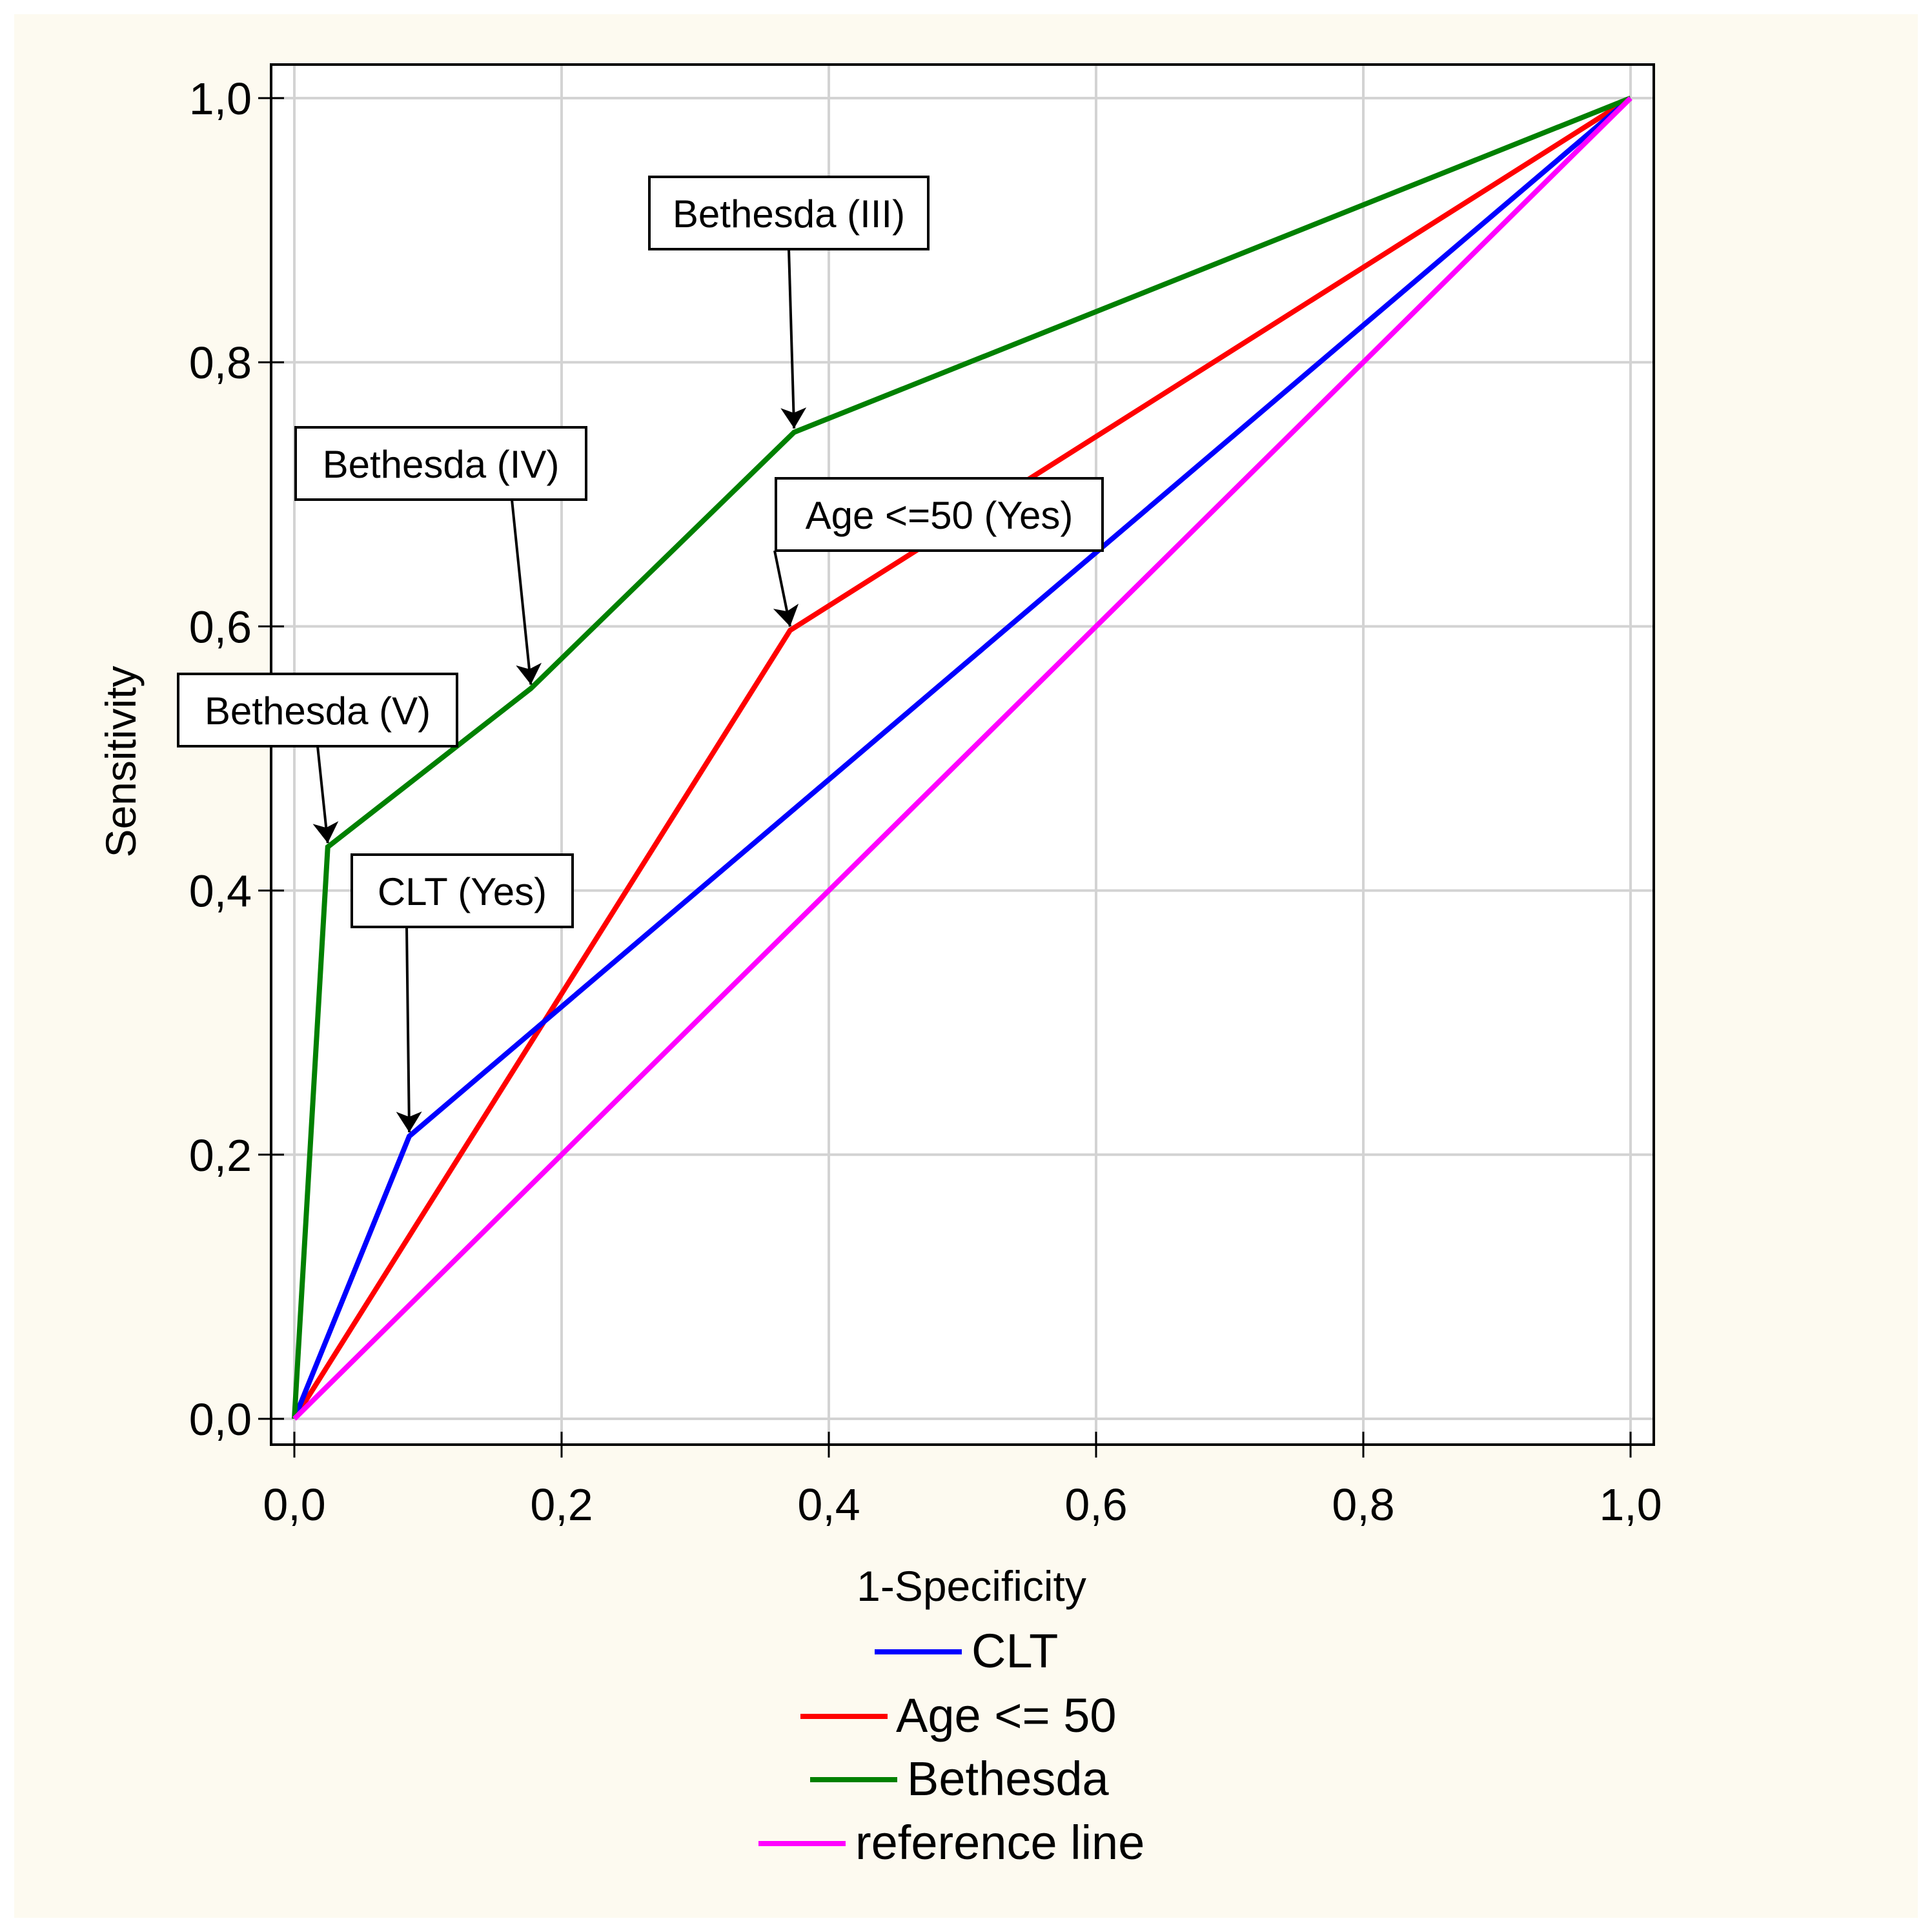 The height and width of the screenshot is (1932, 1932). What do you see at coordinates (220, 891) in the screenshot?
I see `y-tick-label: 0,4` at bounding box center [220, 891].